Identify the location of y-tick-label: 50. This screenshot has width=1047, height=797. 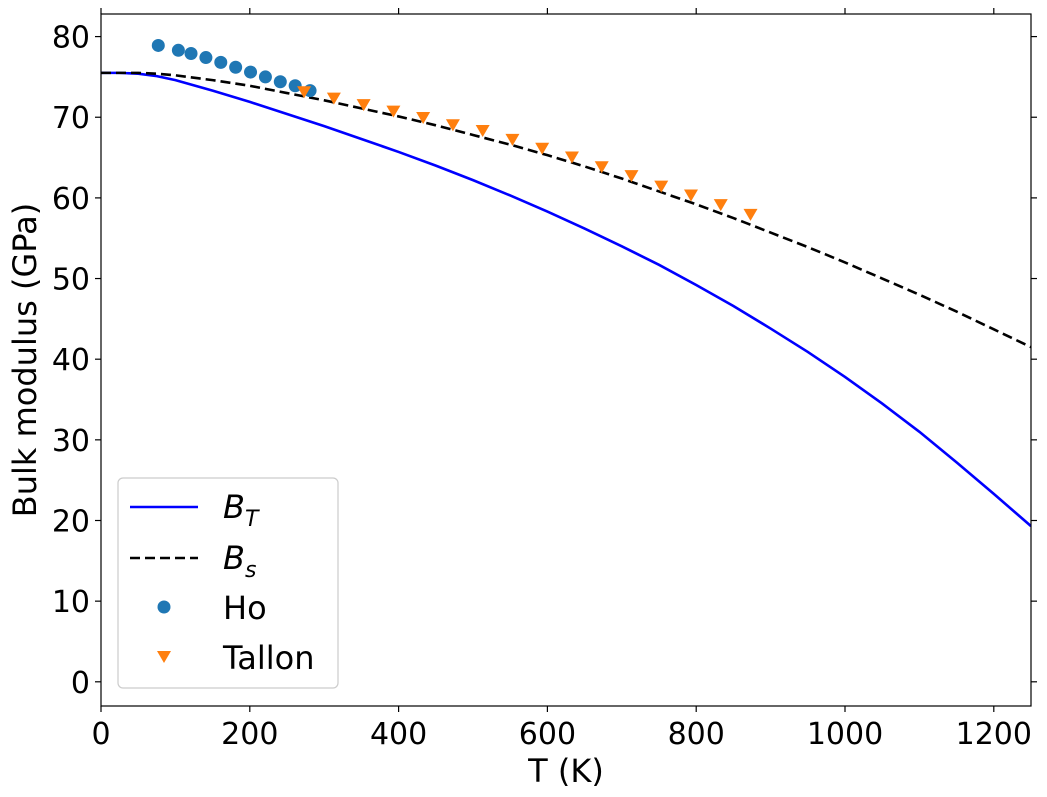
(71, 280).